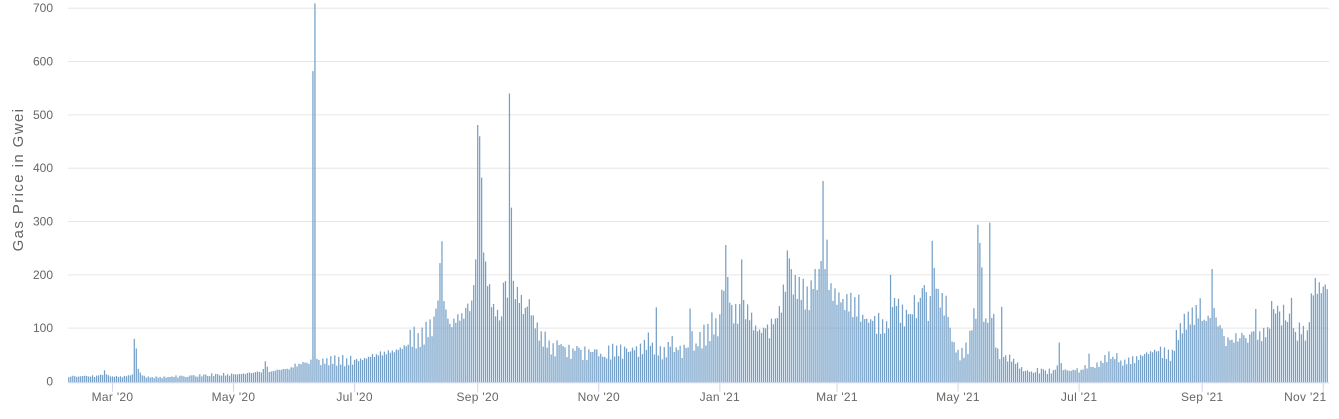  Describe the element at coordinates (43, 222) in the screenshot. I see `svg-text: 300` at that location.